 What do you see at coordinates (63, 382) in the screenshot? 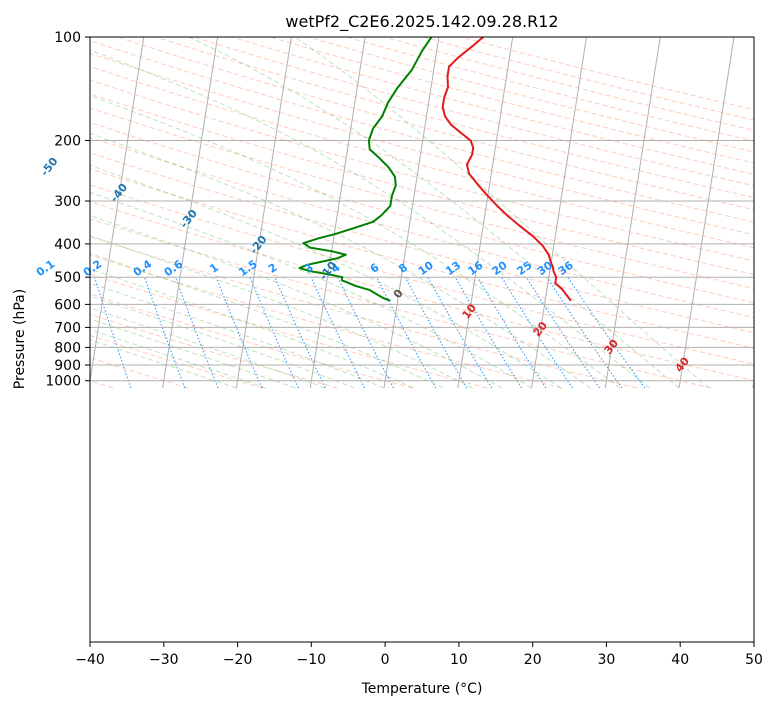
I see `y-tick-label: 1000` at bounding box center [63, 382].